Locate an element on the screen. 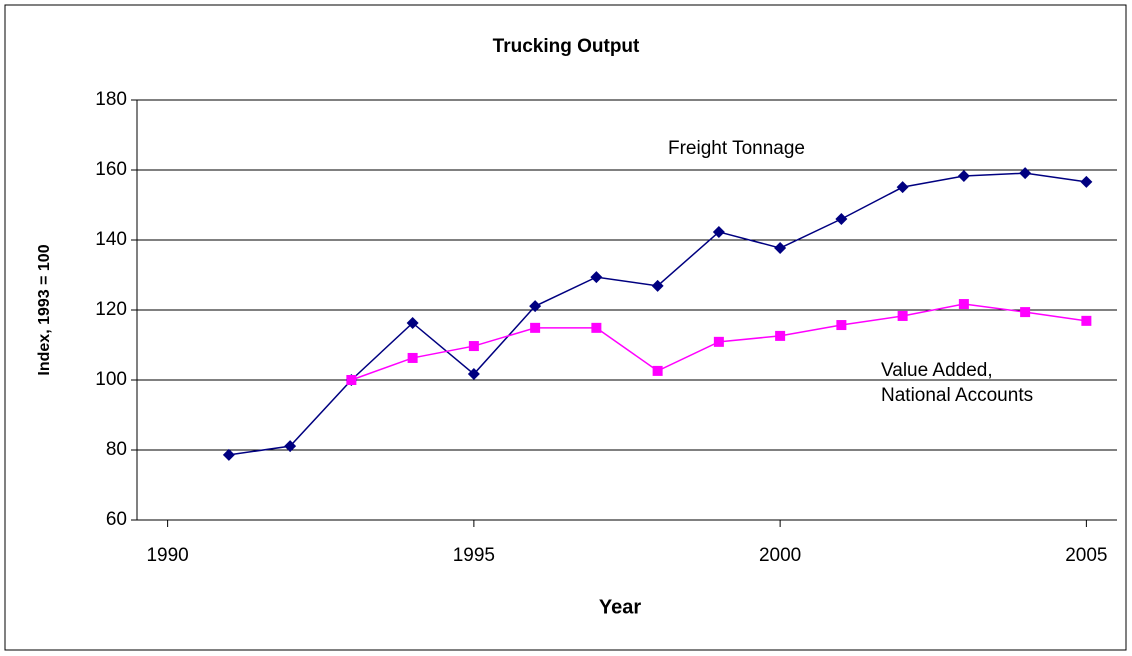 This screenshot has height=656, width=1132. y-axis-title: Index, 1993 = 100 is located at coordinates (44, 309).